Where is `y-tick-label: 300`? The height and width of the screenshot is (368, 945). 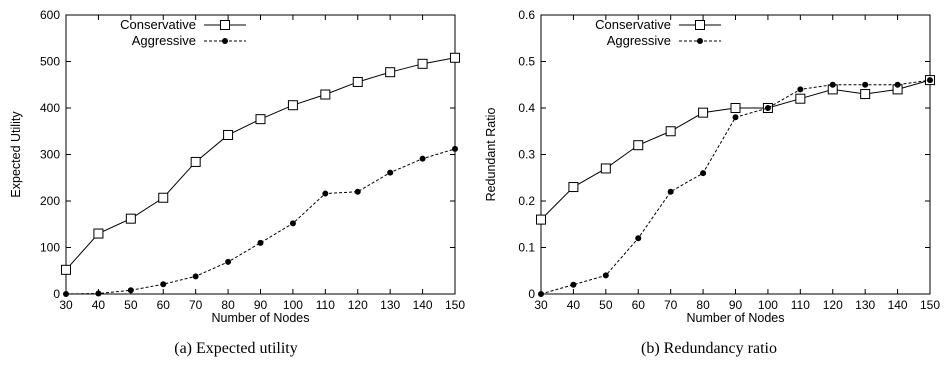 y-tick-label: 300 is located at coordinates (50, 155).